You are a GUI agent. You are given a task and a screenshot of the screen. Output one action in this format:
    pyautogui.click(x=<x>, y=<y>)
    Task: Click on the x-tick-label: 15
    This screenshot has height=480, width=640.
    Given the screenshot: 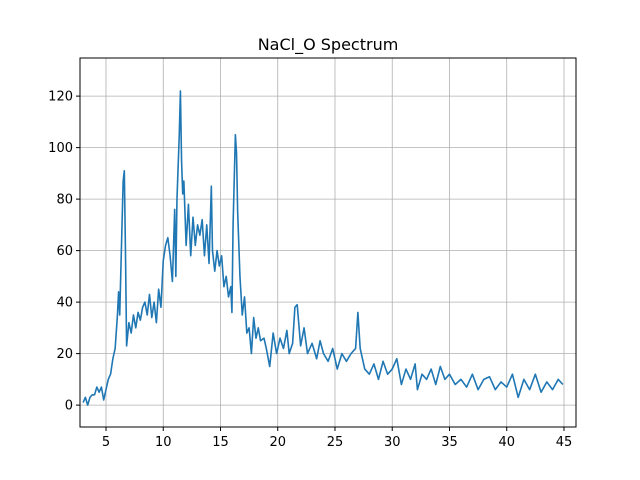 What is the action you would take?
    pyautogui.click(x=220, y=442)
    